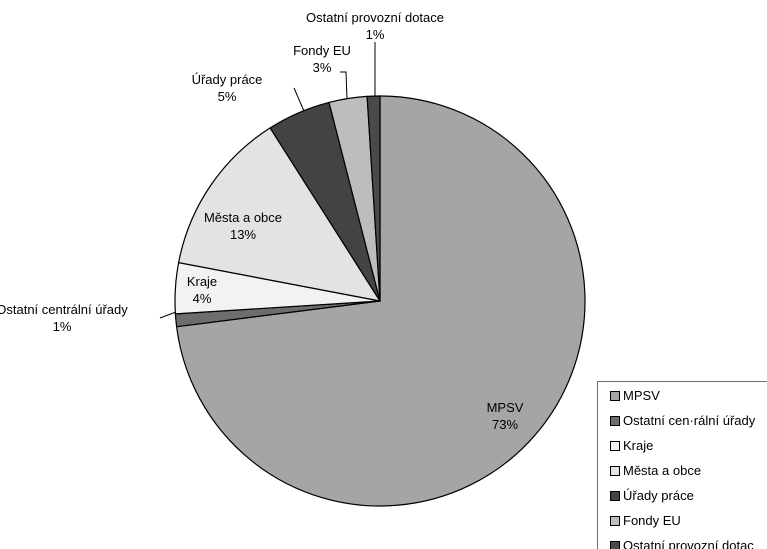 The width and height of the screenshot is (767, 549). I want to click on slice-value-ostatni-provozni-dotace: 1%, so click(375, 34).